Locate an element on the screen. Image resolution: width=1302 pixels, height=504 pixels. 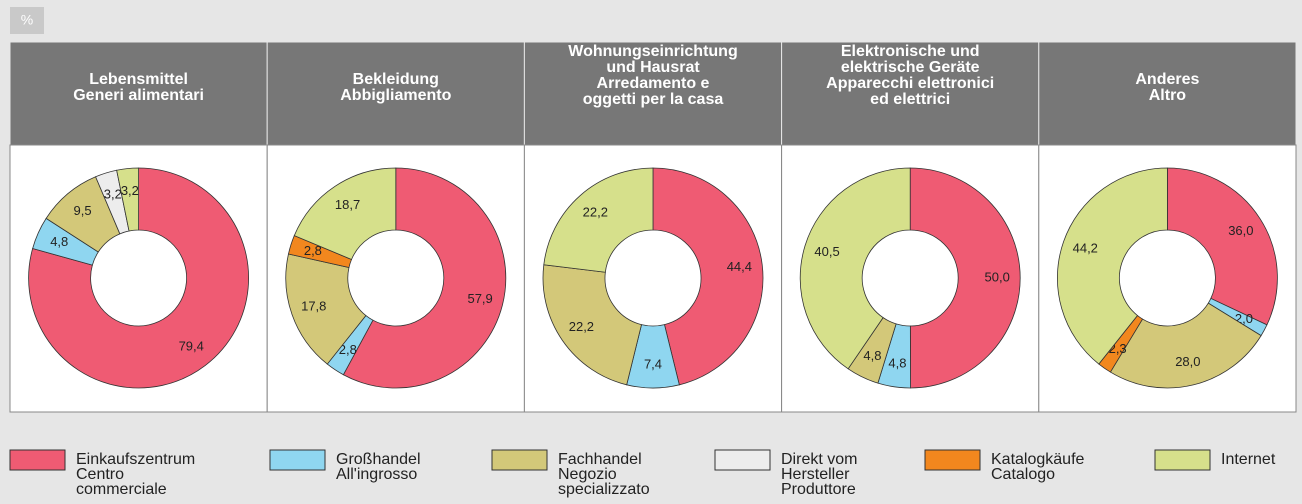
legend-label: Negozio is located at coordinates (587, 474).